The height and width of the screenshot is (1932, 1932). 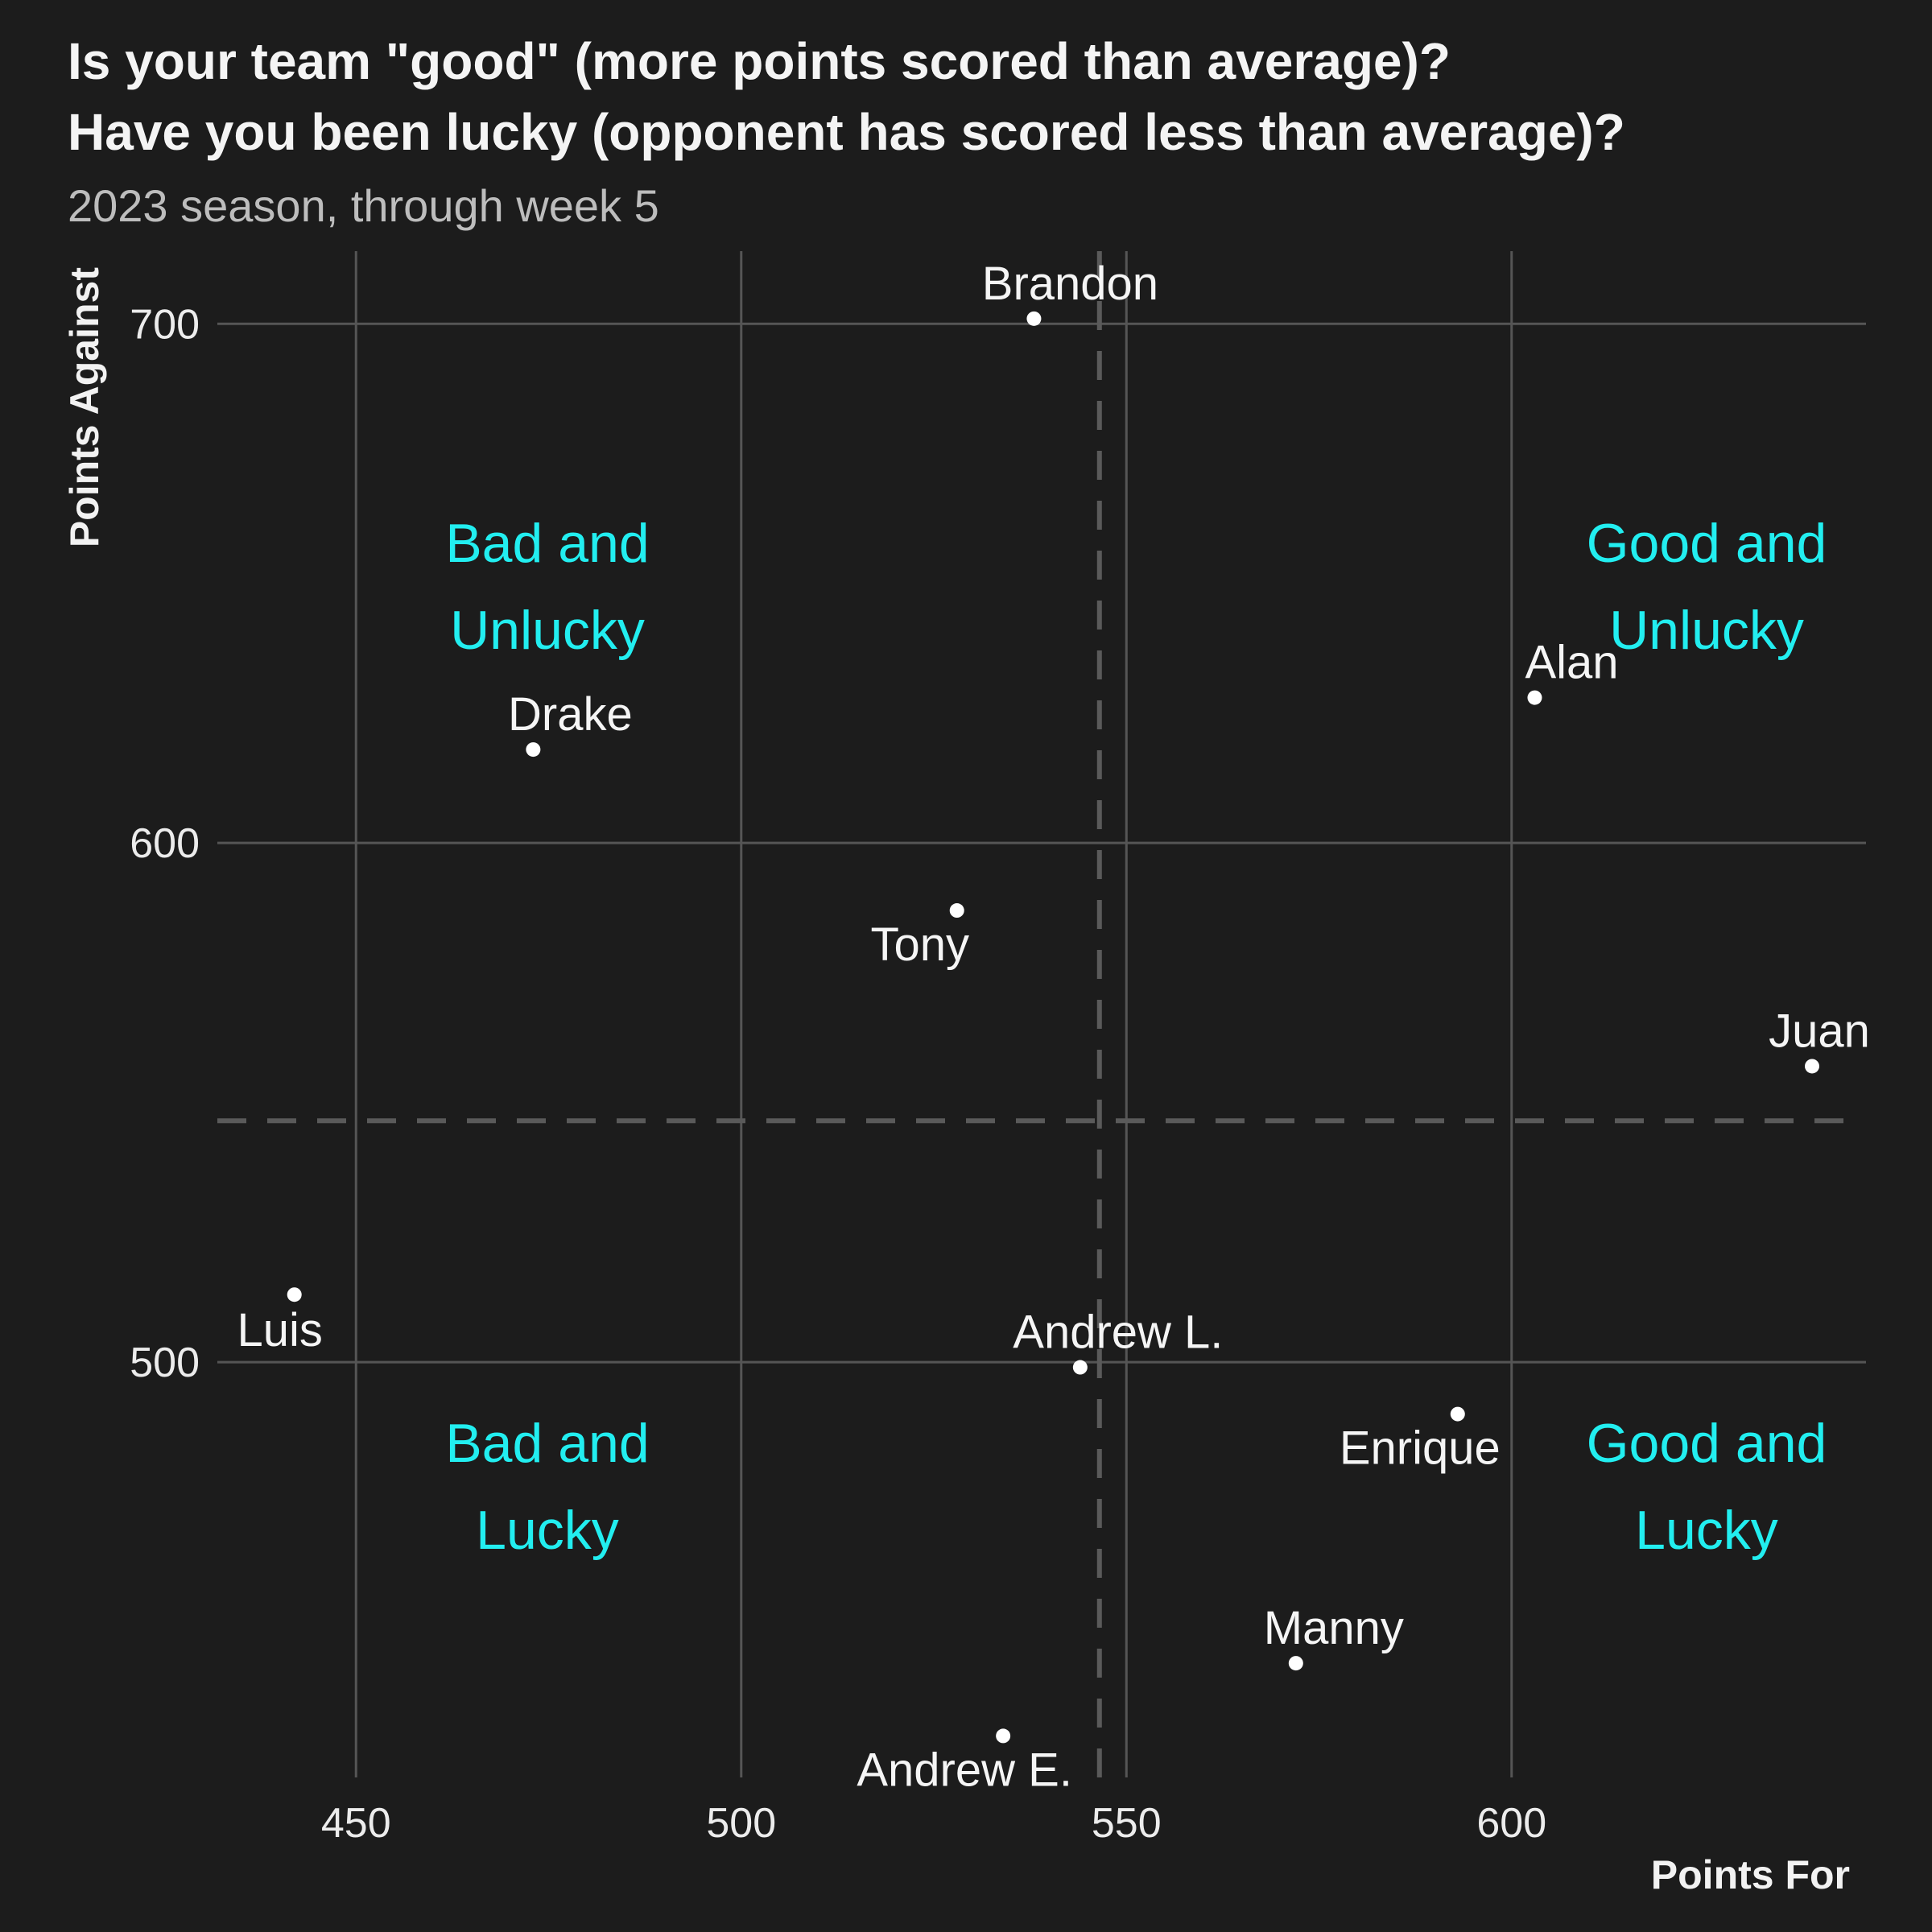 I want to click on point-label-manny: Manny, so click(x=1334, y=1628).